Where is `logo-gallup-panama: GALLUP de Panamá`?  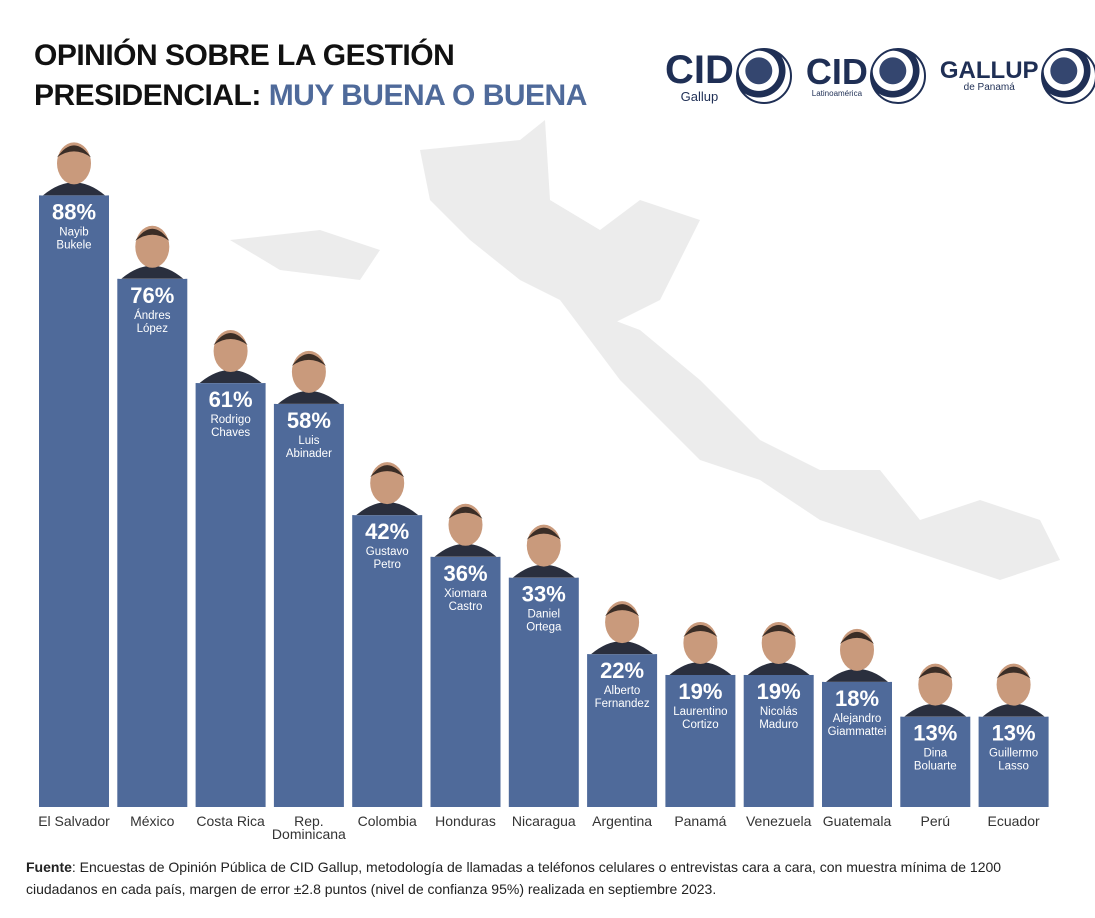
logo-gallup-panama: GALLUP de Panamá is located at coordinates (1017, 76).